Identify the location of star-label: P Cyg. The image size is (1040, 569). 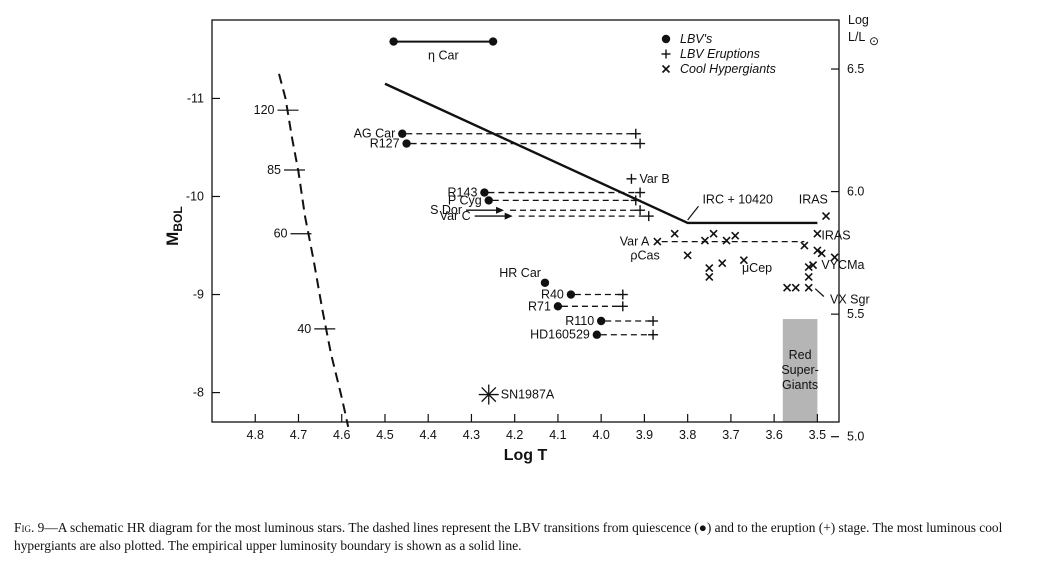
(465, 200).